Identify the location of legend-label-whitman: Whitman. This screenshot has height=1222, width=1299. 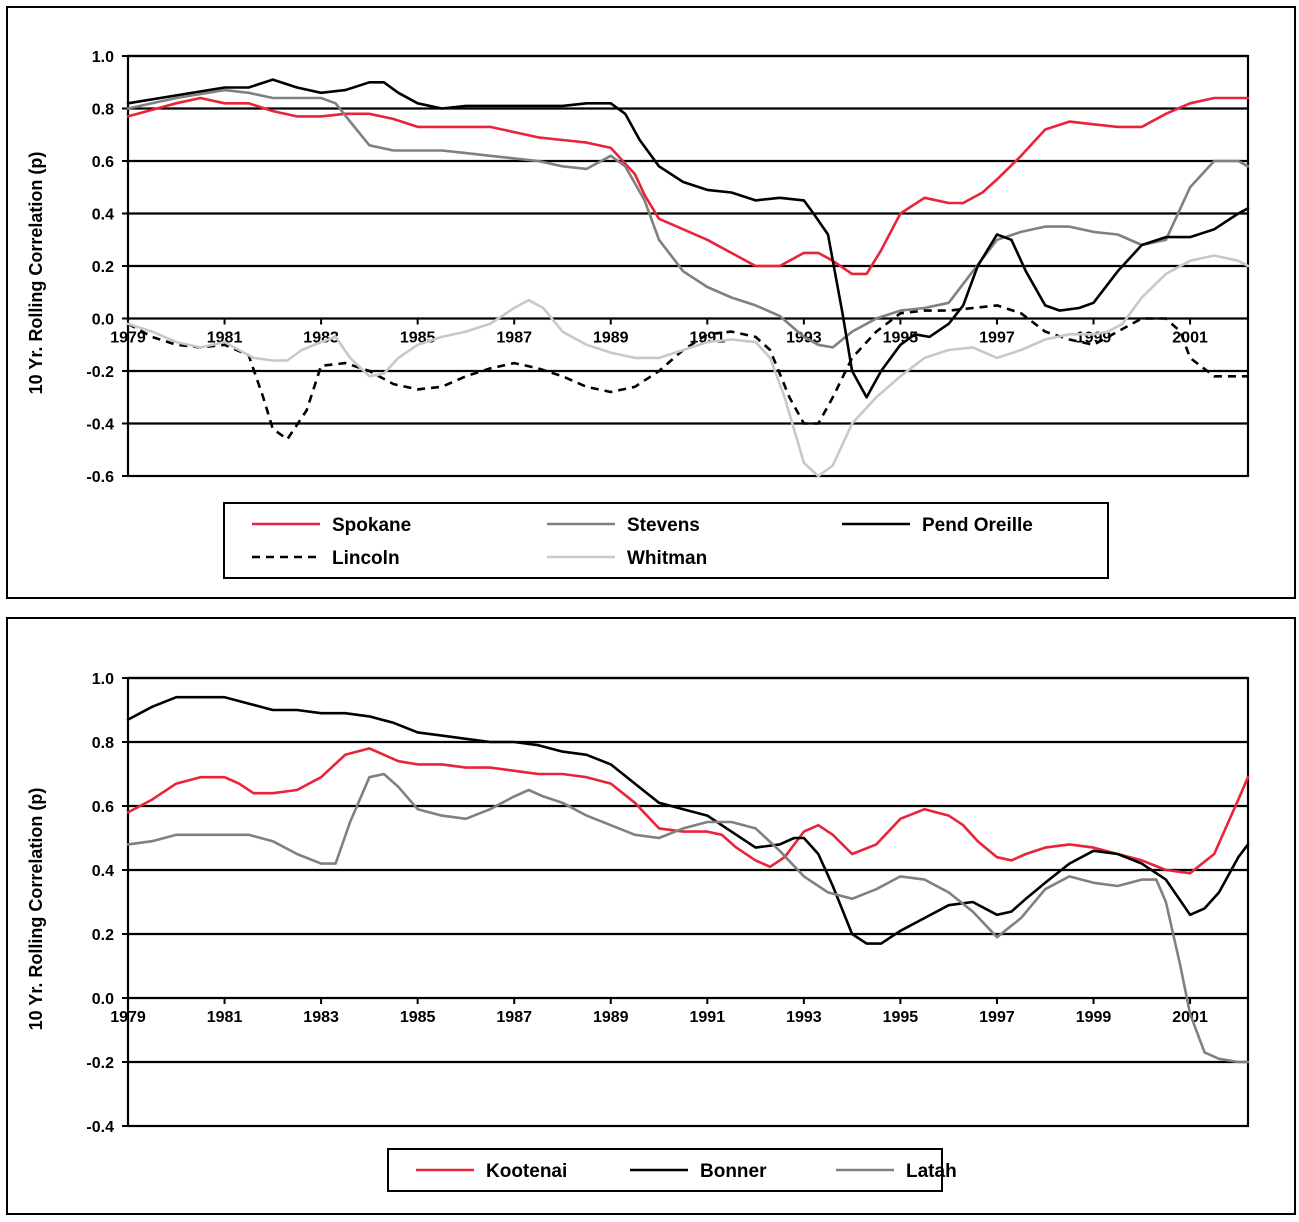
(667, 558).